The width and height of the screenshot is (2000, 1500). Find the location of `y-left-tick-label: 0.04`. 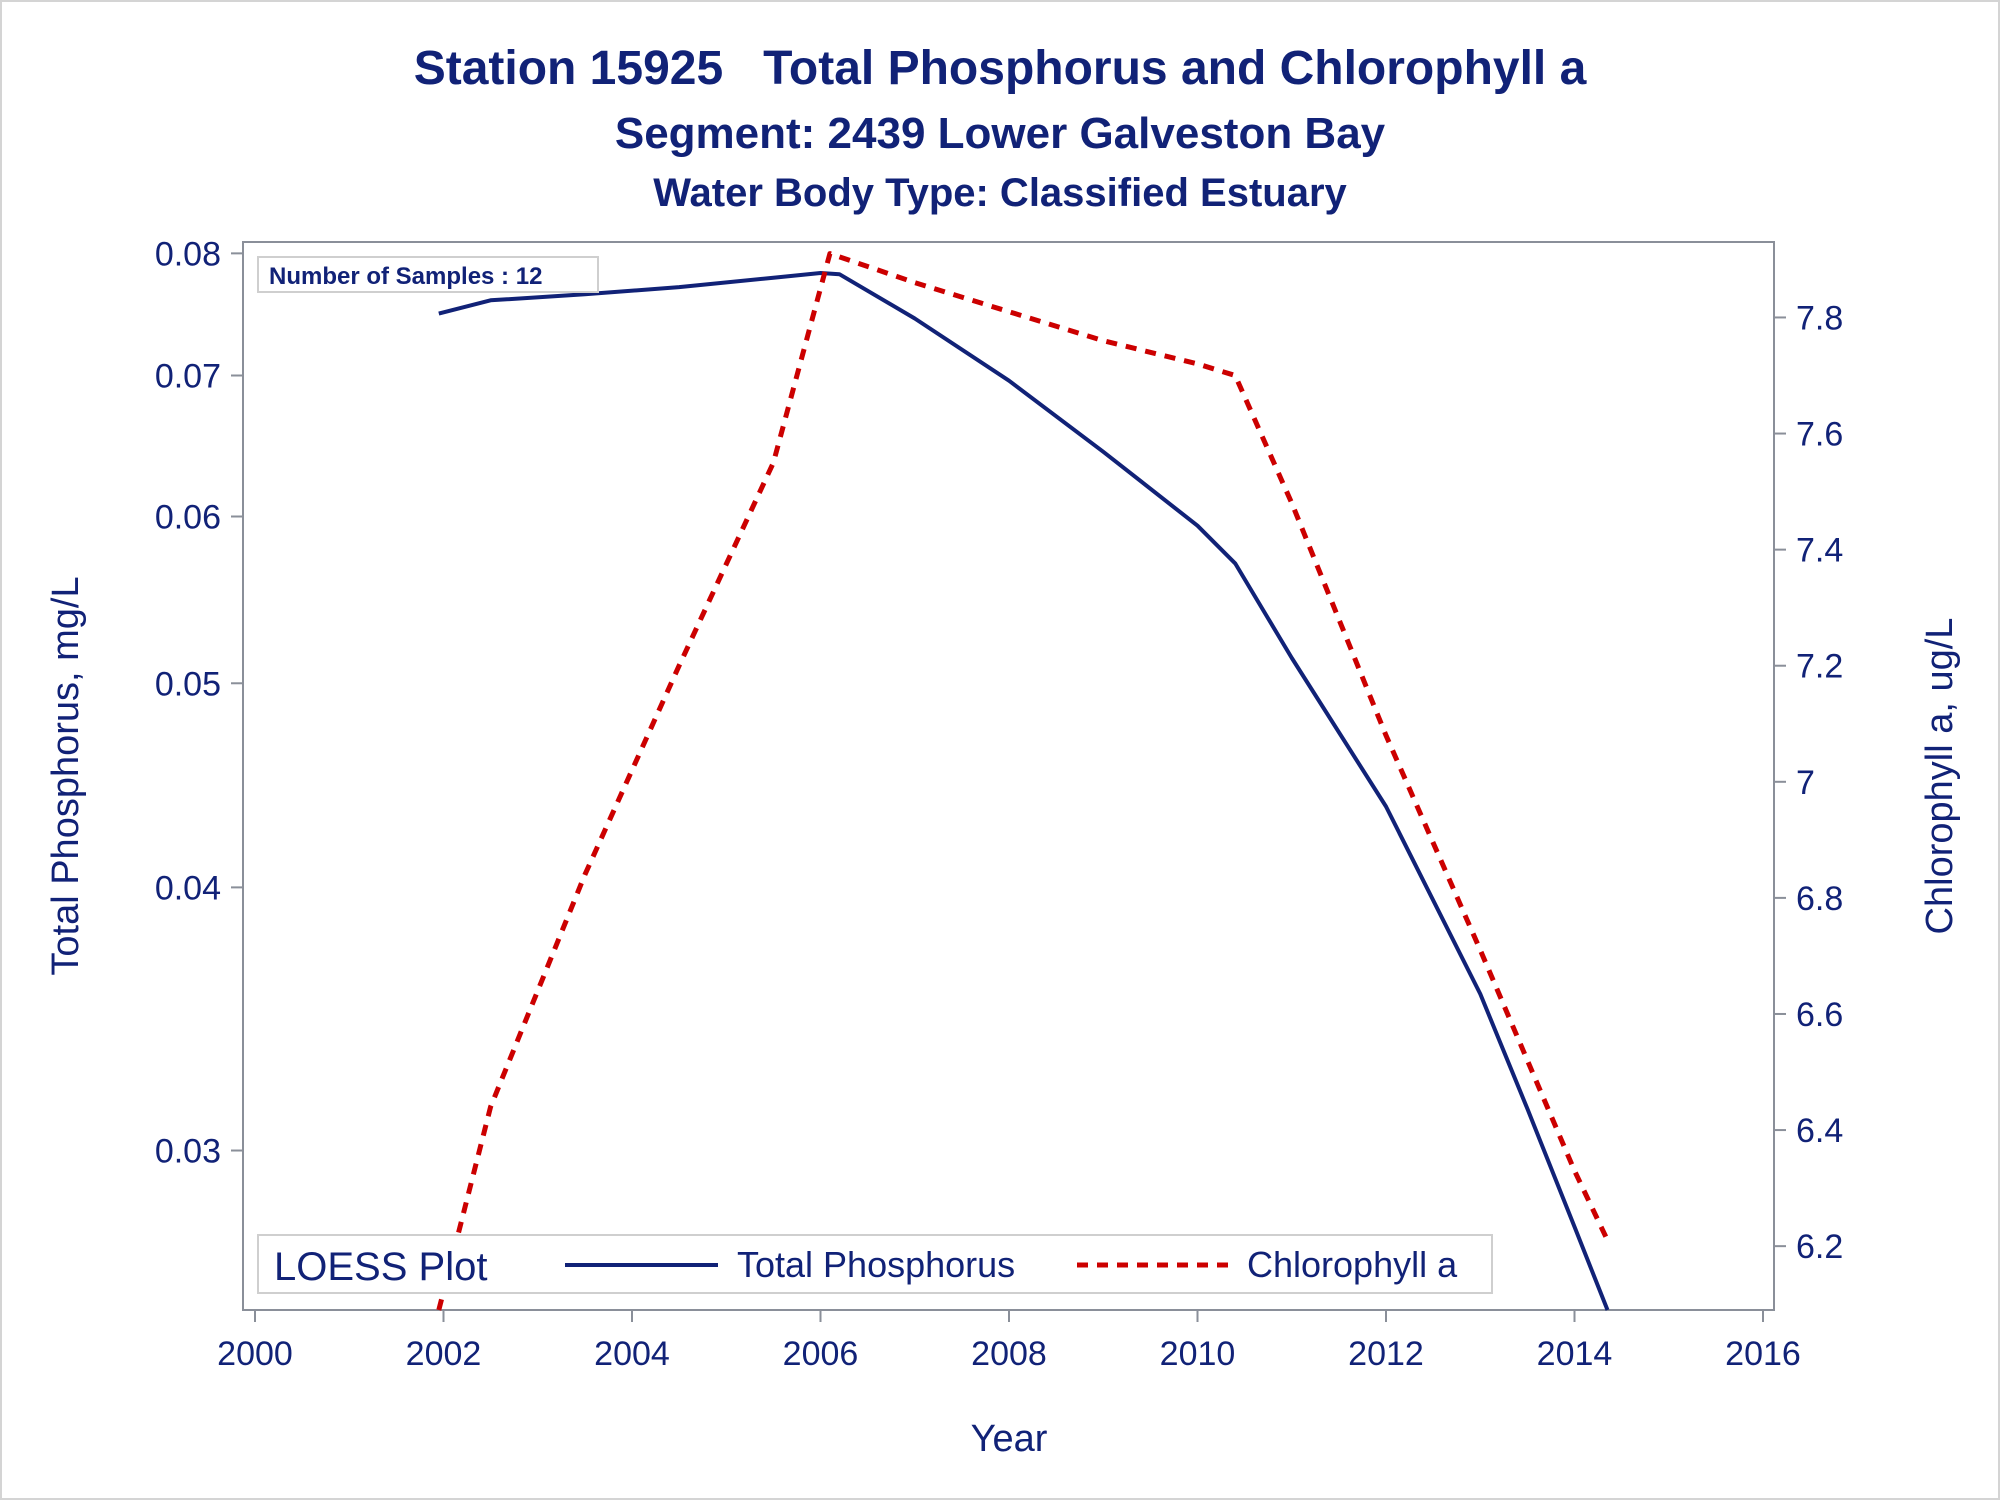

y-left-tick-label: 0.04 is located at coordinates (188, 888).